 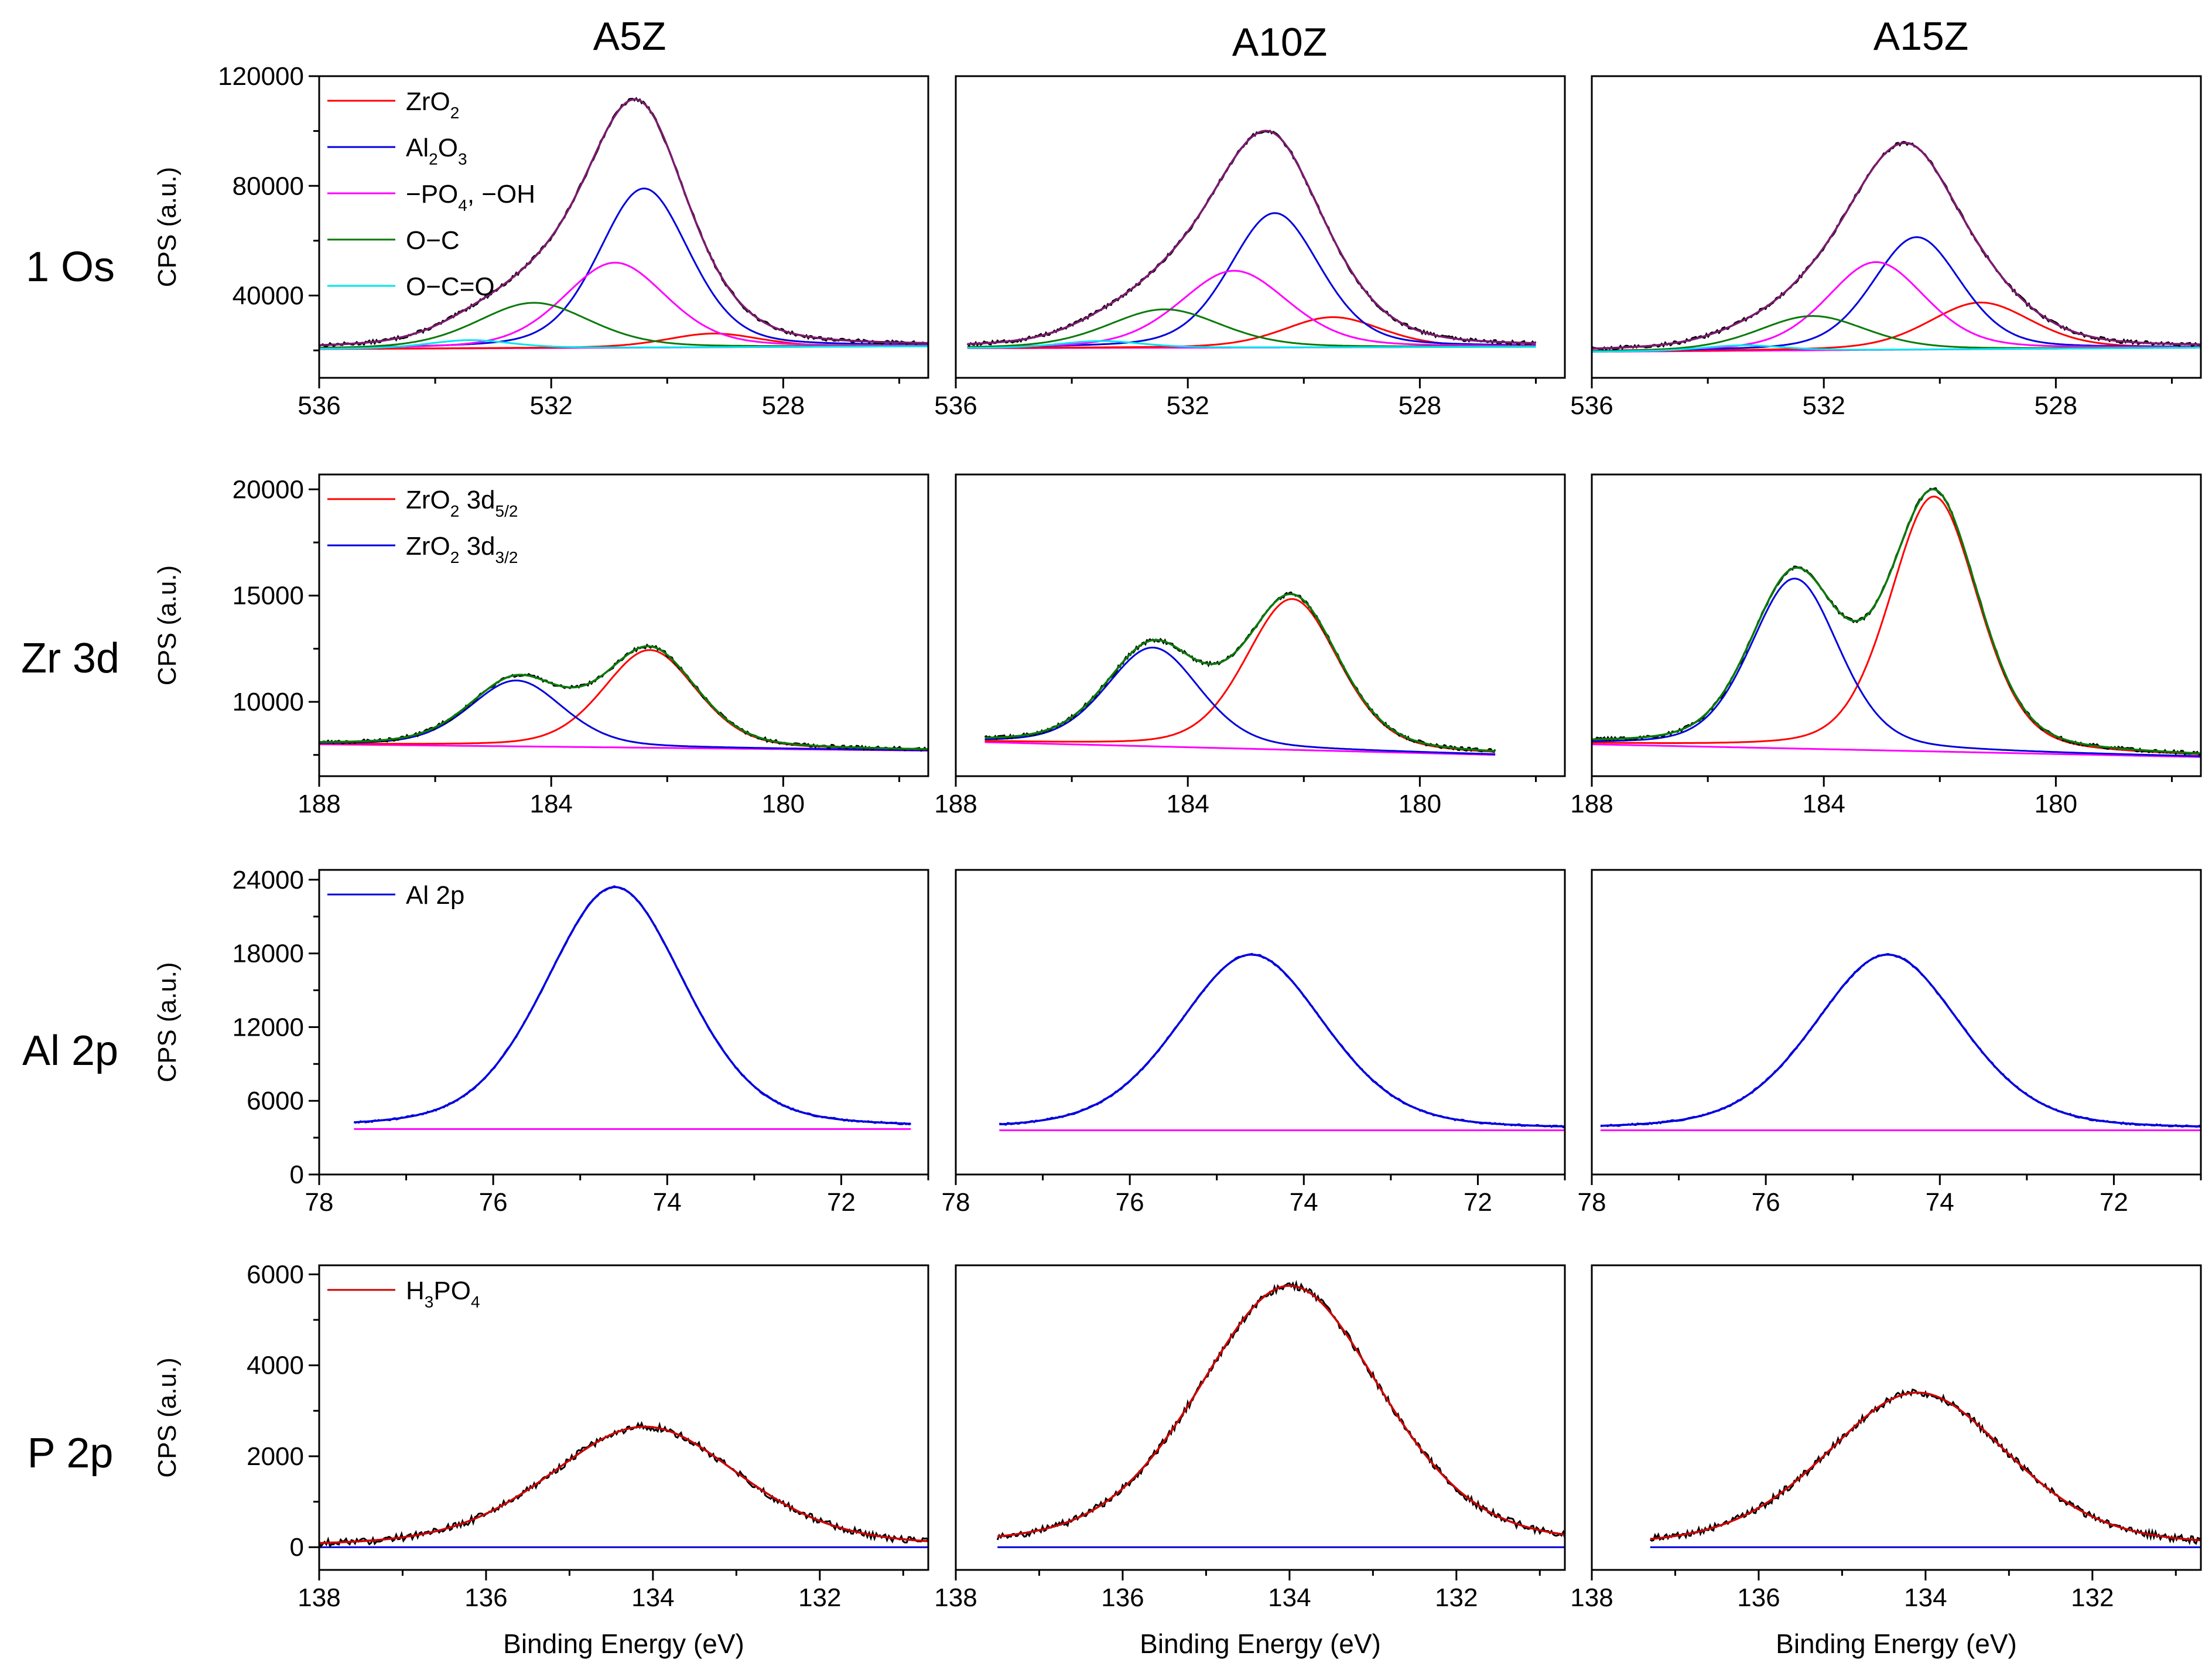 I want to click on axes-frame-o1s-a5z, so click(x=623, y=227).